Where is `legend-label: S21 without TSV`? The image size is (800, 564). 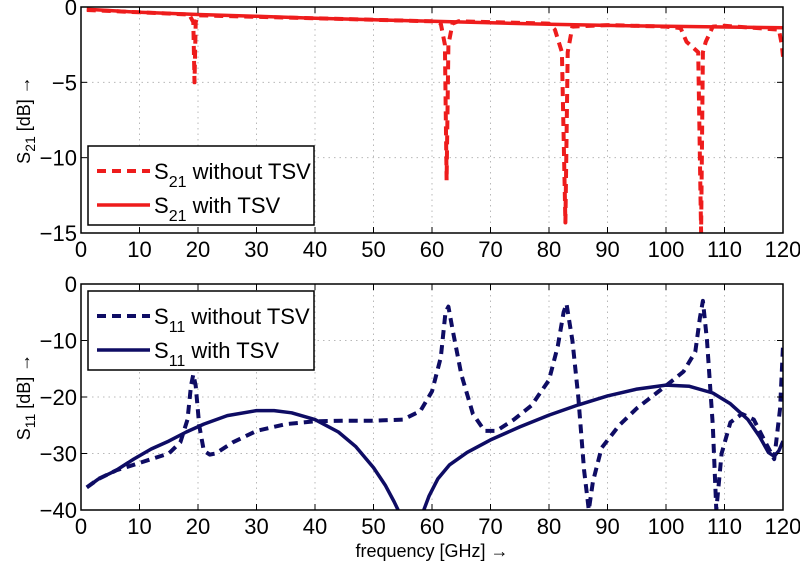 legend-label: S21 without TSV is located at coordinates (232, 175).